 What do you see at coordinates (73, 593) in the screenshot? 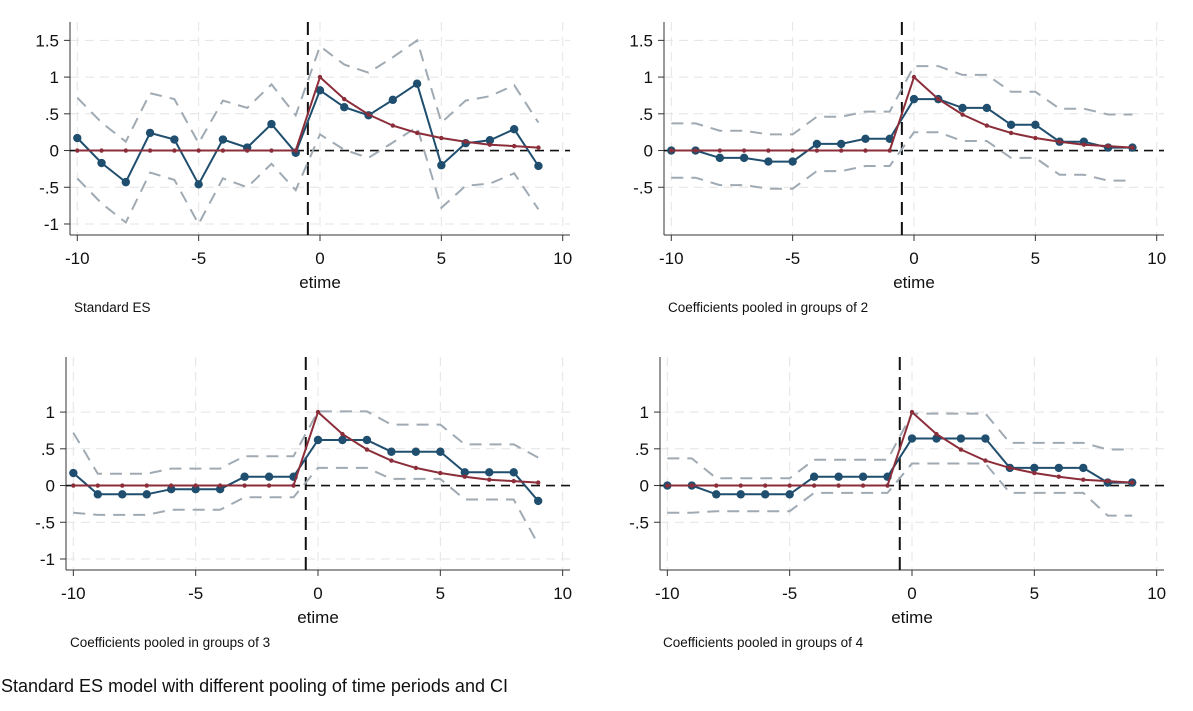
I see `x-tick-label: -10` at bounding box center [73, 593].